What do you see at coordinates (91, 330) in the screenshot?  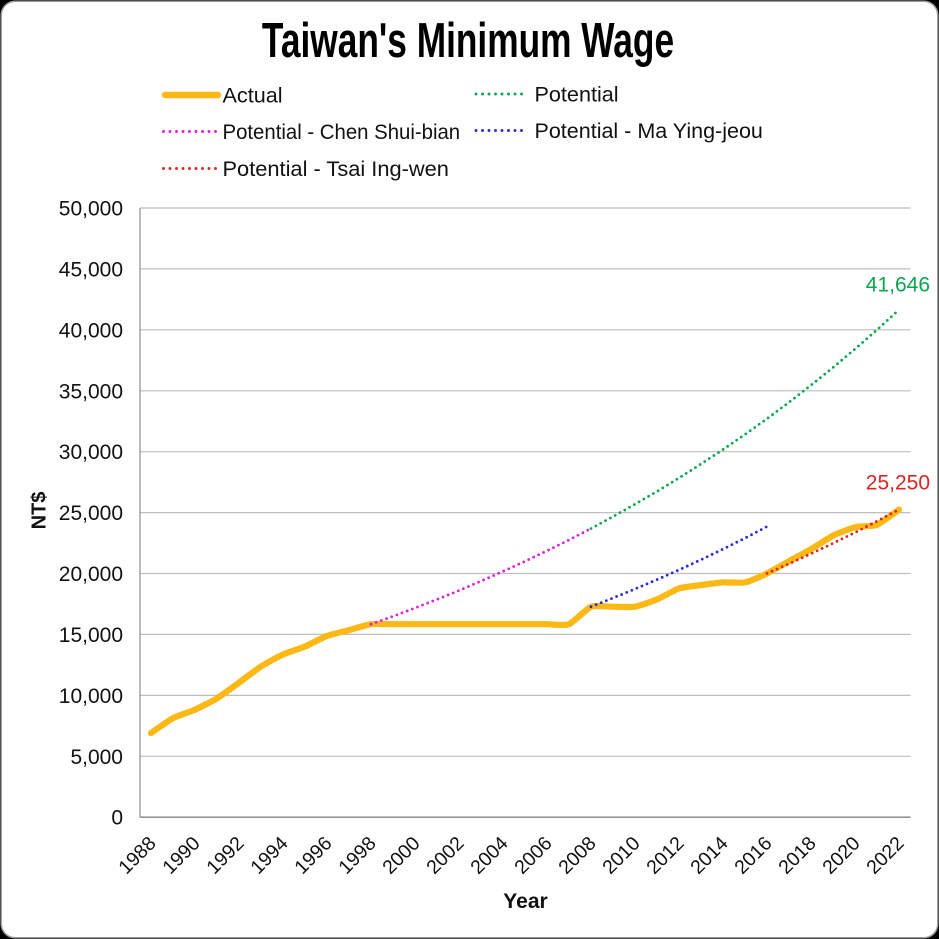 I see `svg-text: 40,000` at bounding box center [91, 330].